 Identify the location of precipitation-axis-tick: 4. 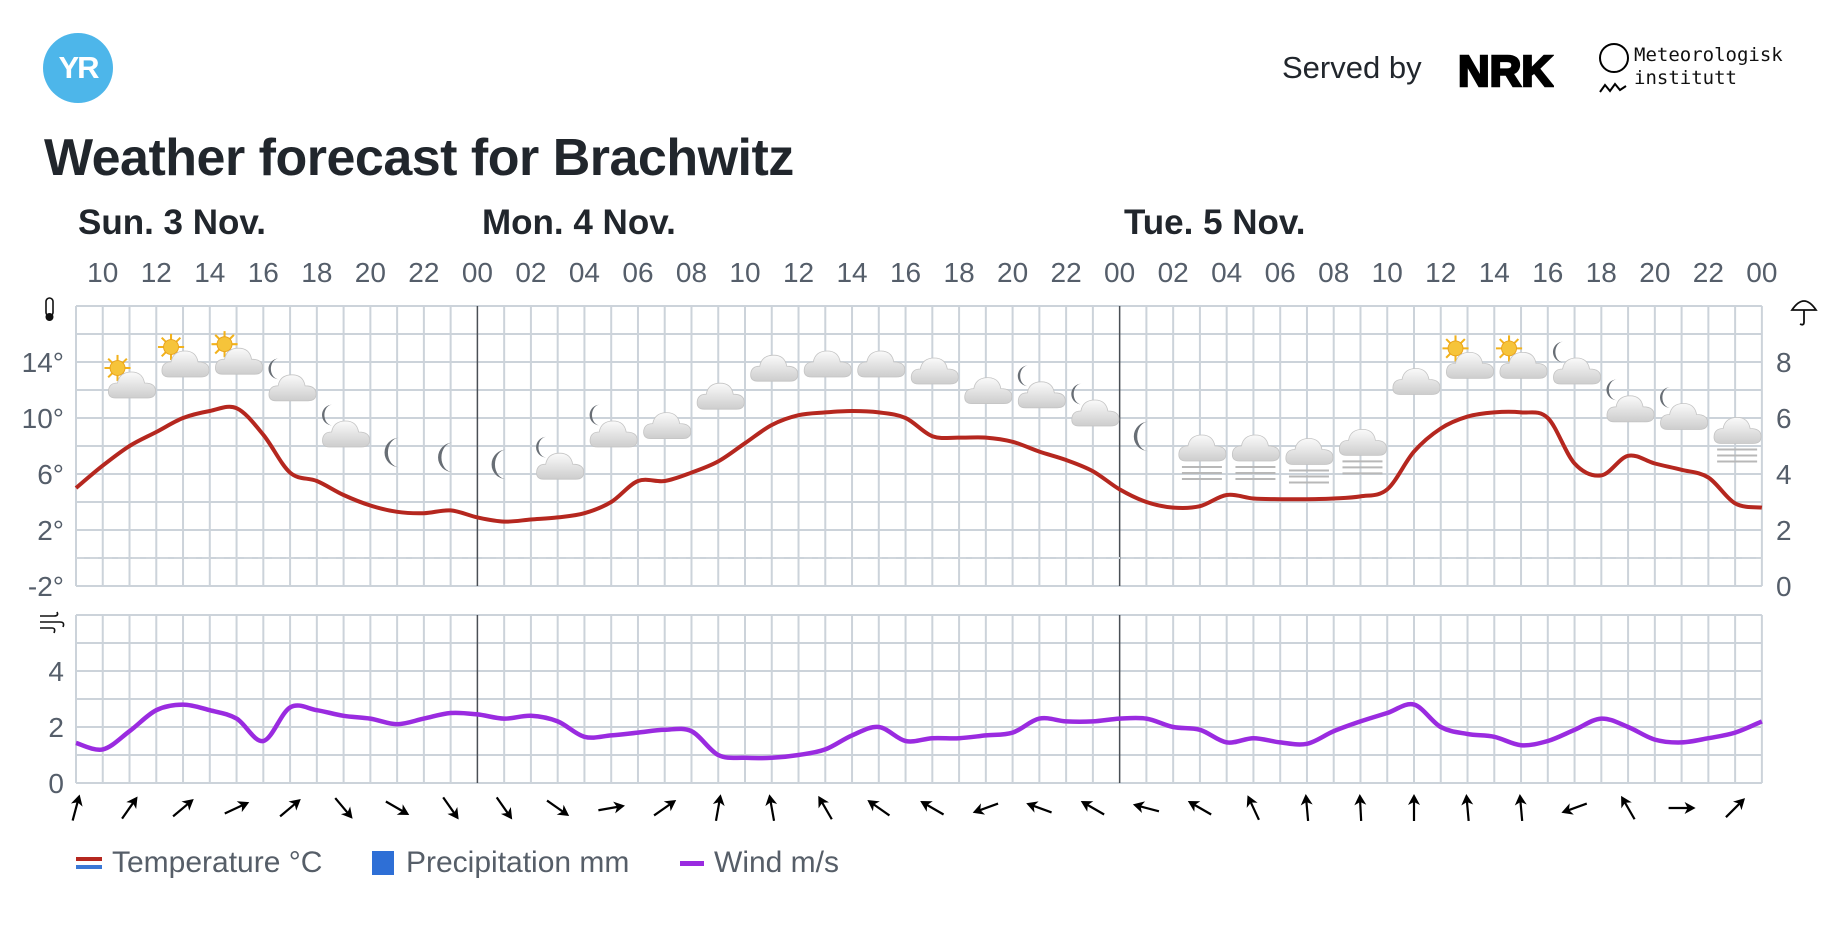
(1784, 474).